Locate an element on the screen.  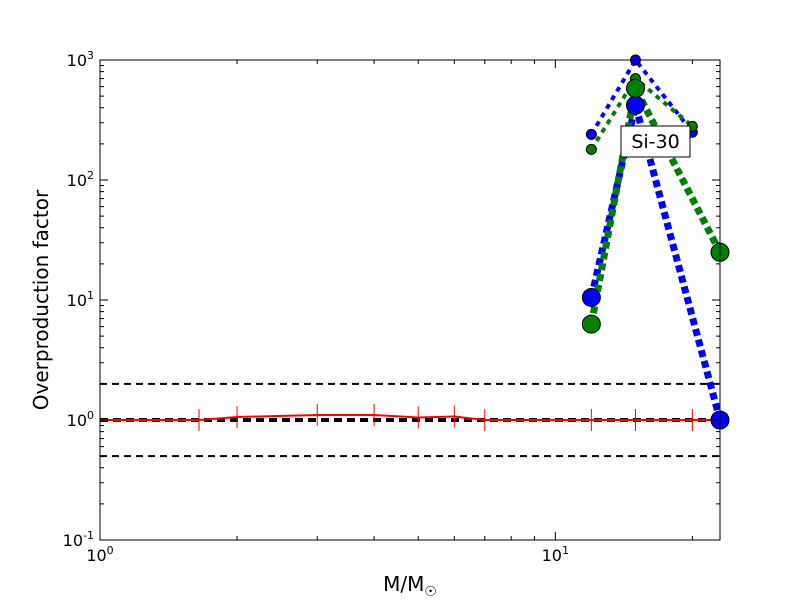
y-tick-label: 10⁰ is located at coordinates (80, 419).